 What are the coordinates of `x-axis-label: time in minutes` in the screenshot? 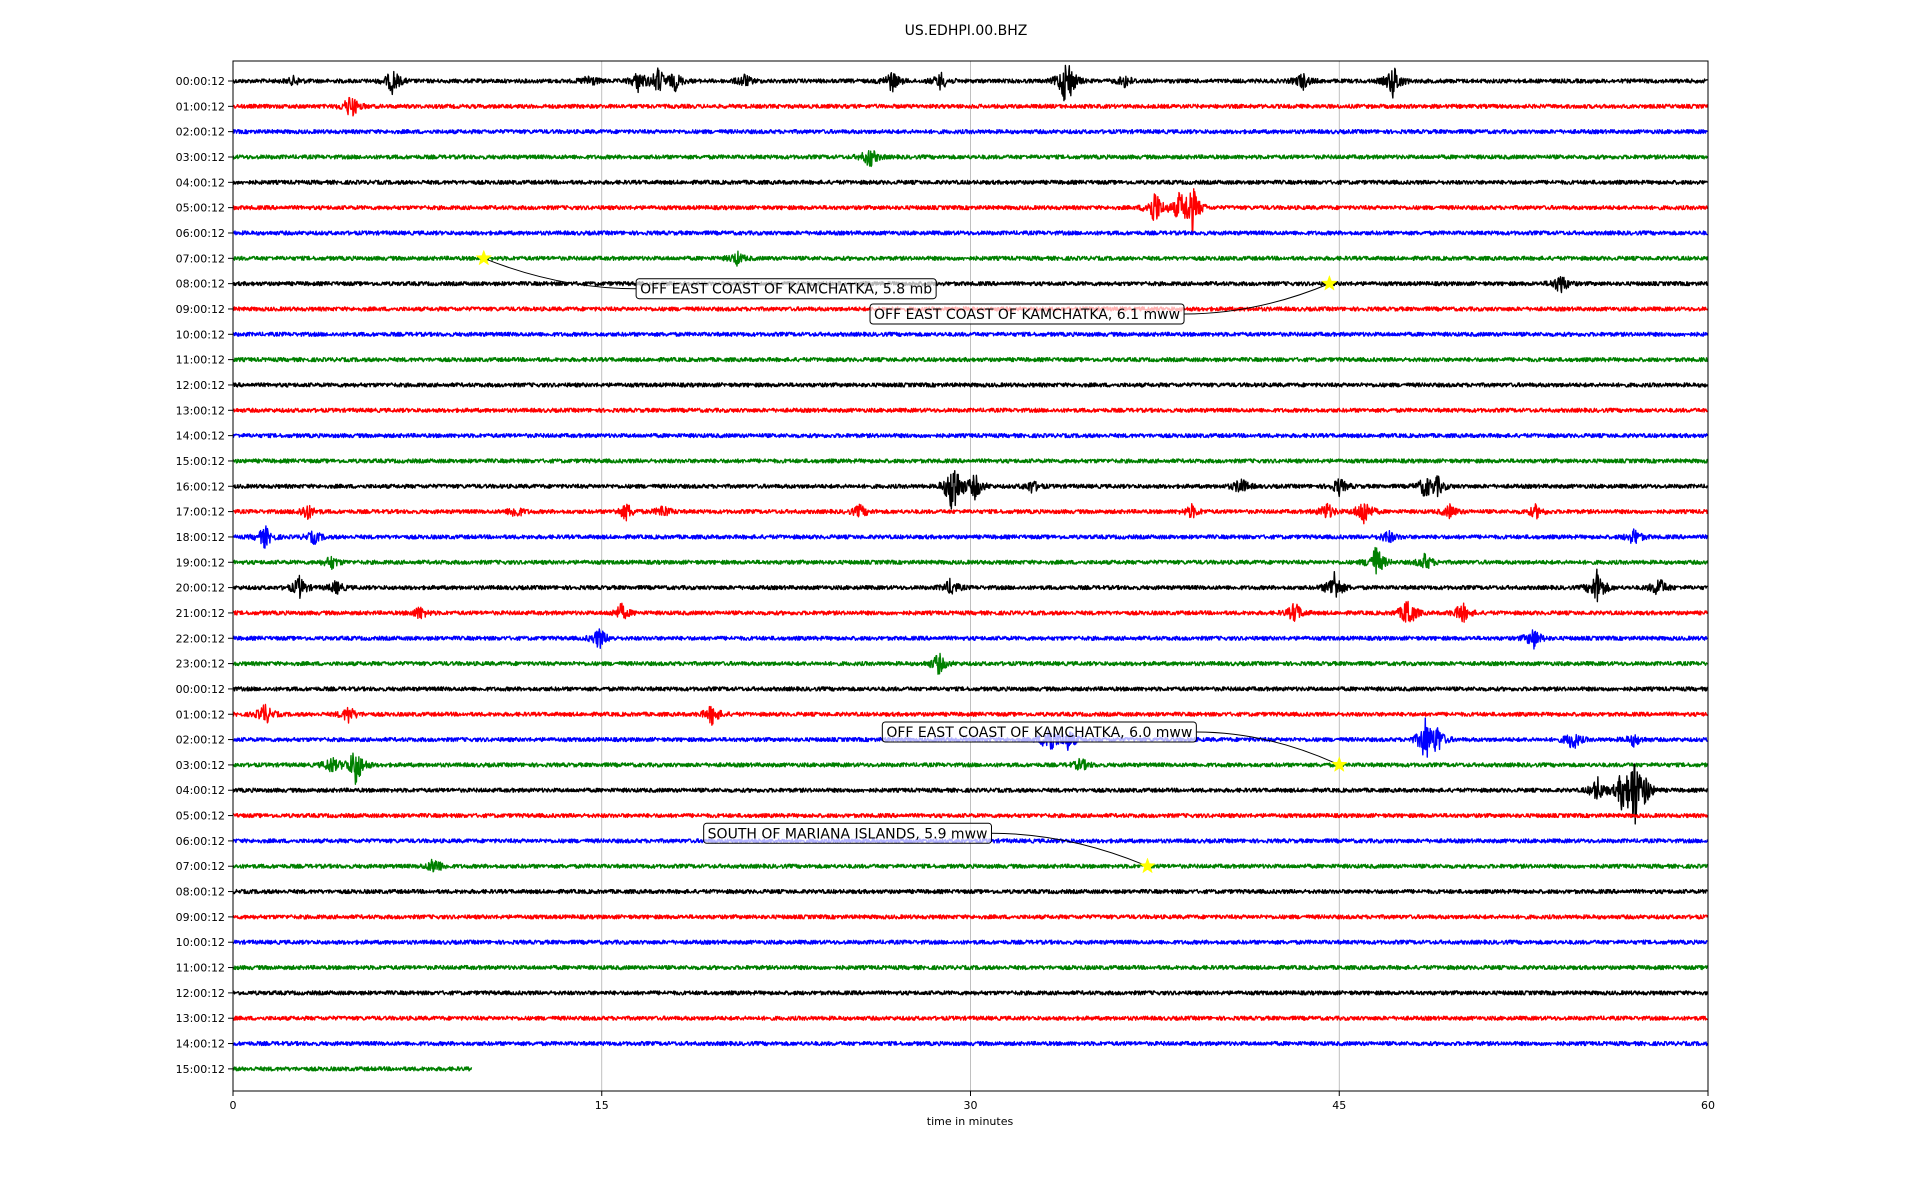 It's located at (970, 1121).